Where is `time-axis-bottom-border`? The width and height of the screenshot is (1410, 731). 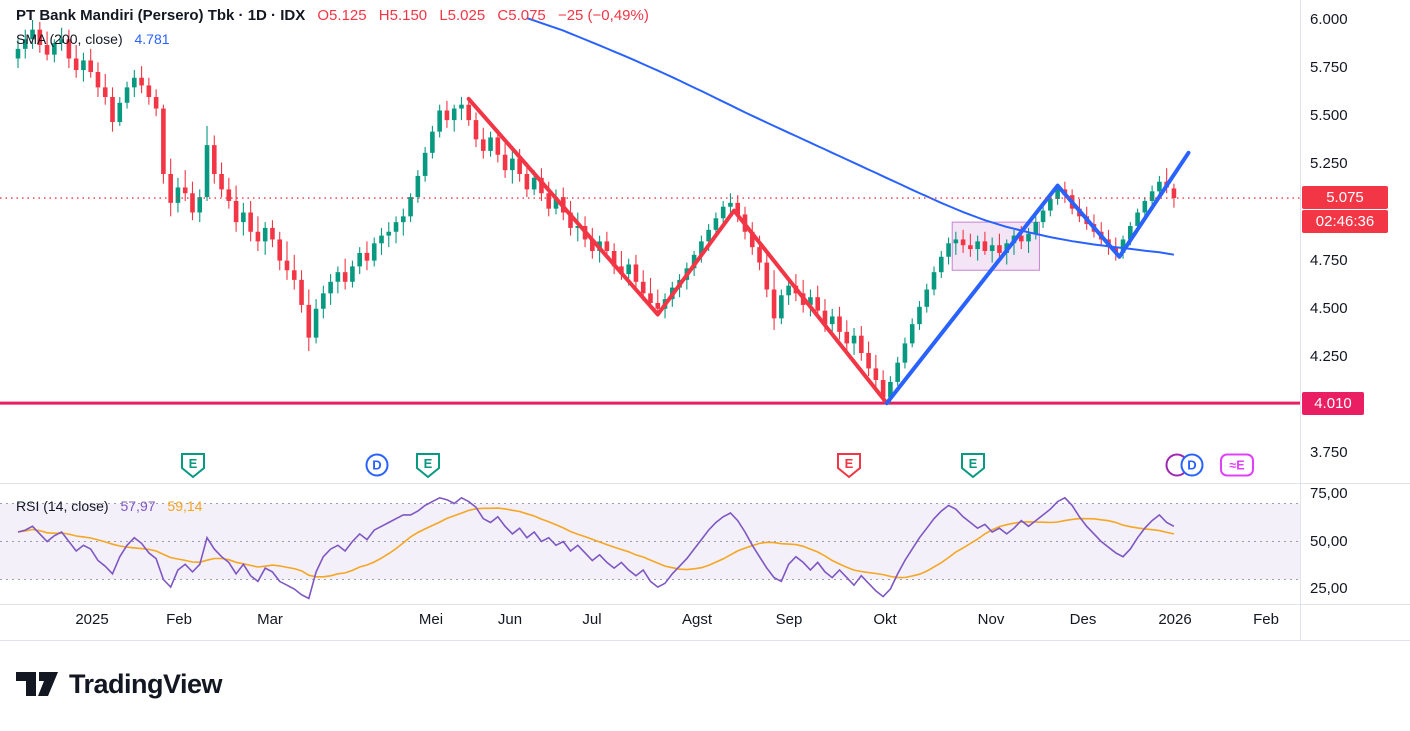
time-axis-bottom-border is located at coordinates (705, 640).